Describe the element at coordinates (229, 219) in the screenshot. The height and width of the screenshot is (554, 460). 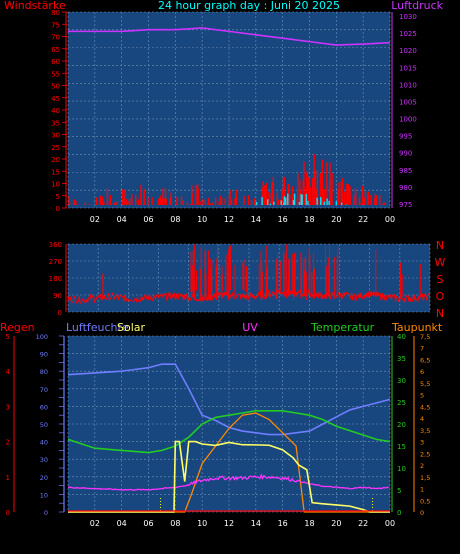
I see `wind-x-tick-label: 12` at that location.